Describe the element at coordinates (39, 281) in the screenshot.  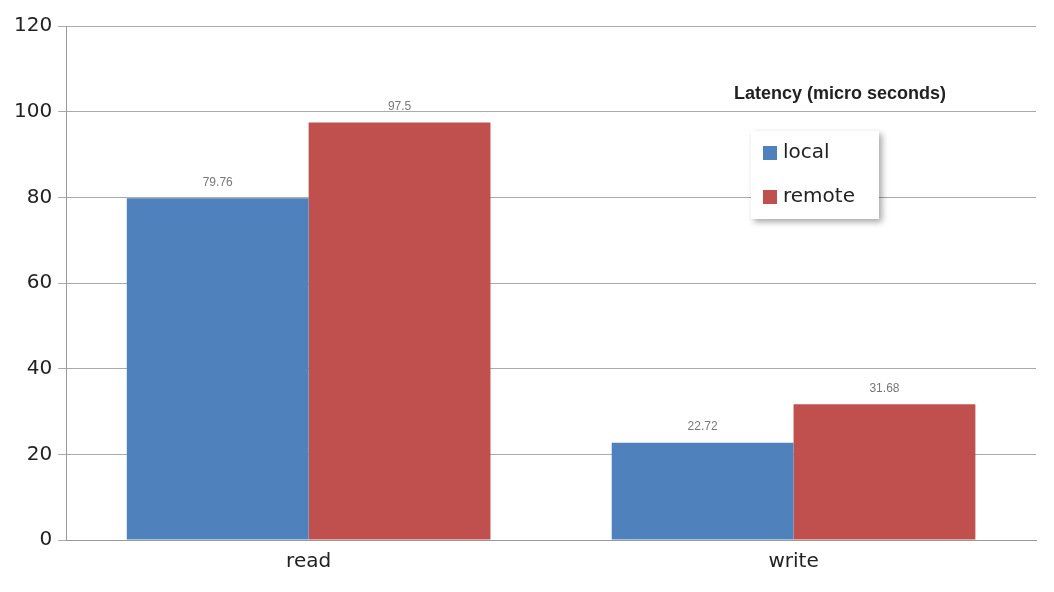
I see `y-tick-label: 60` at that location.